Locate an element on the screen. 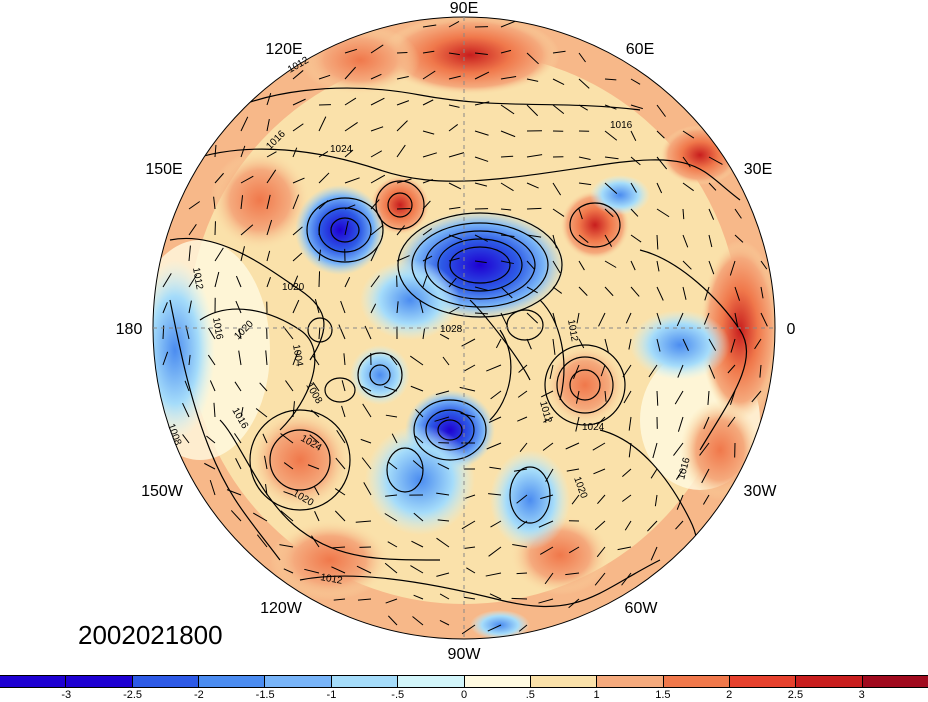 Image resolution: width=928 pixels, height=702 pixels. lon-label-60e: 60E is located at coordinates (640, 49).